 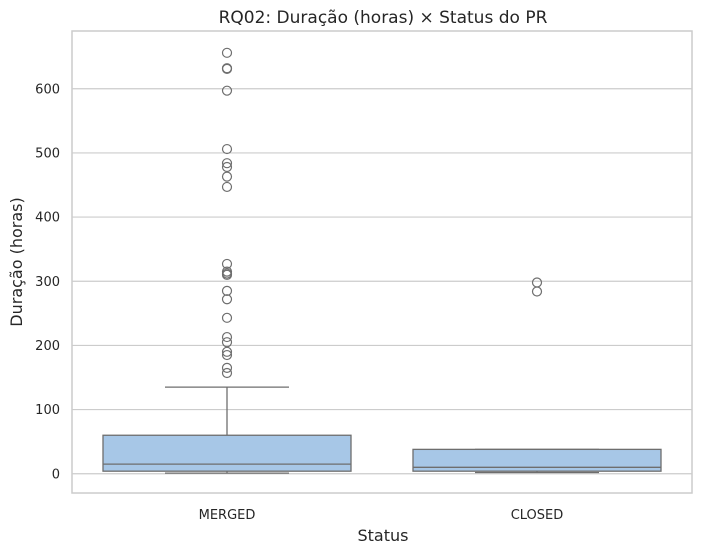 What do you see at coordinates (16, 261) in the screenshot?
I see `y-axis-label: Duração (horas)` at bounding box center [16, 261].